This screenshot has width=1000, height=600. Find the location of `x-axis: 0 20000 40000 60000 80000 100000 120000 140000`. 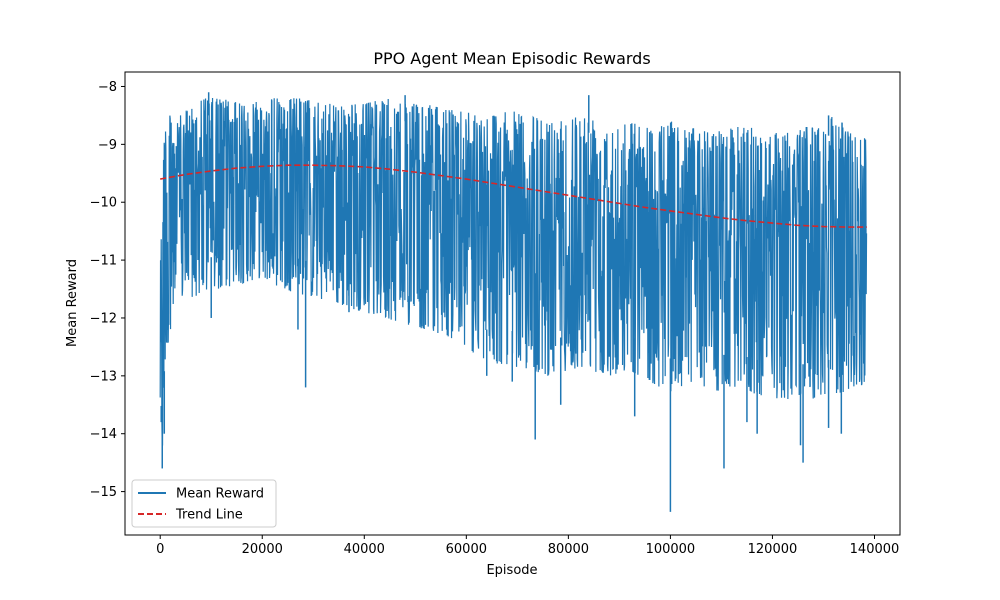

x-axis: 0 20000 40000 60000 80000 100000 120000 140000 is located at coordinates (527, 546).